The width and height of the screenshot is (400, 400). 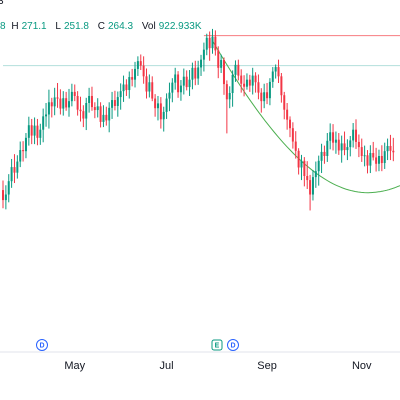 What do you see at coordinates (34, 26) in the screenshot?
I see `high-value: 271.1` at bounding box center [34, 26].